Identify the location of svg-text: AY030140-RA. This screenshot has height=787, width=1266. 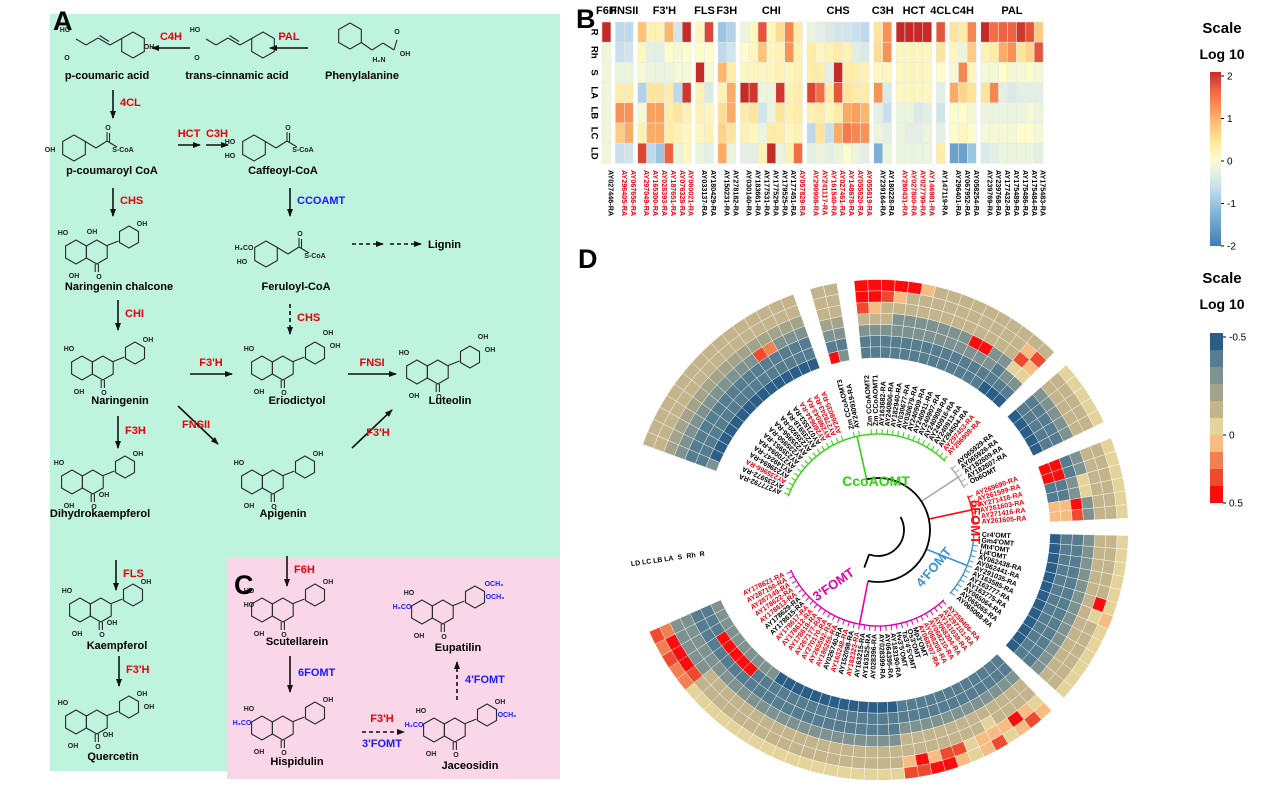
(749, 193).